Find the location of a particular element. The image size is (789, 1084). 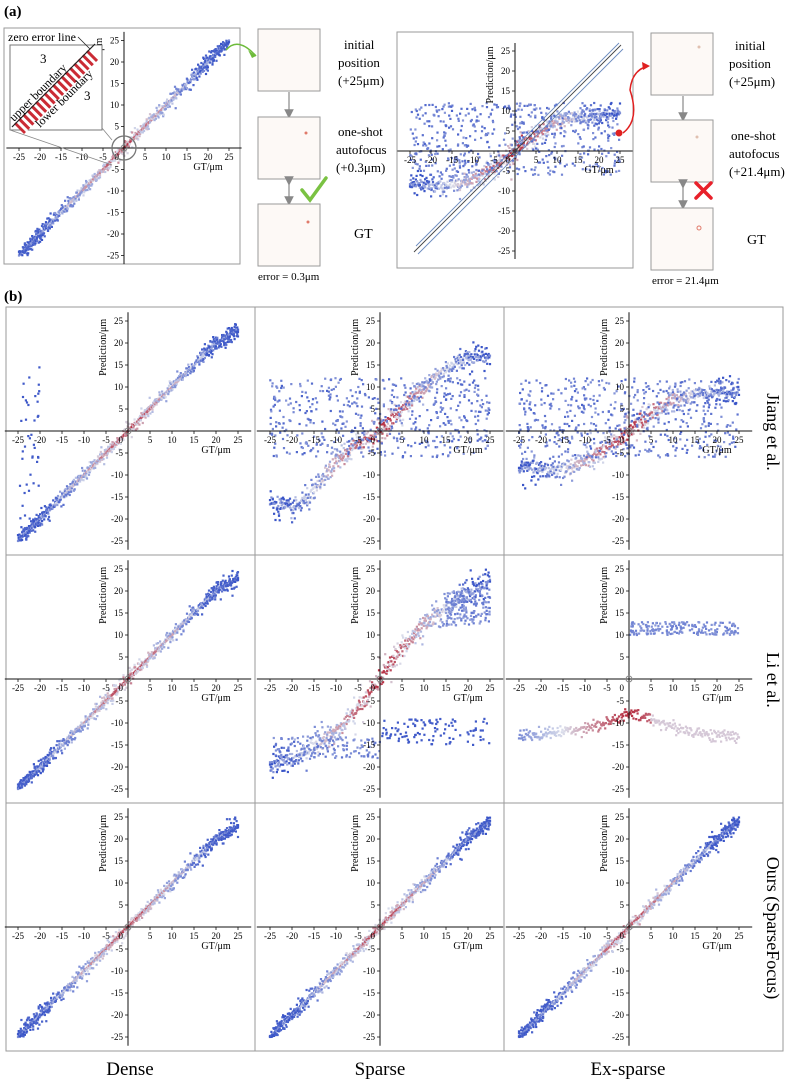

x-tick-label: 20 is located at coordinates (209, 157).